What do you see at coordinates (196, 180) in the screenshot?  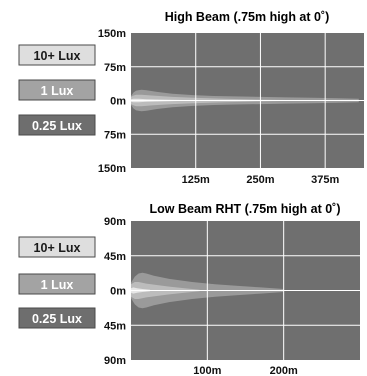 I see `x-tick-label: 125m` at bounding box center [196, 180].